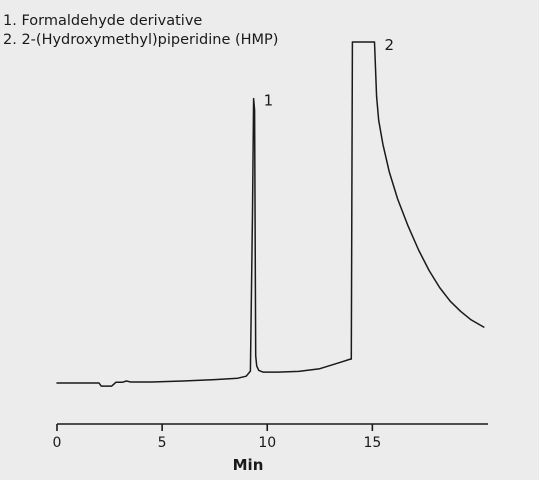 This screenshot has height=480, width=539. I want to click on legend-item-2-text: 2-(Hydroxymethyl)piperidine (HMP), so click(150, 40).